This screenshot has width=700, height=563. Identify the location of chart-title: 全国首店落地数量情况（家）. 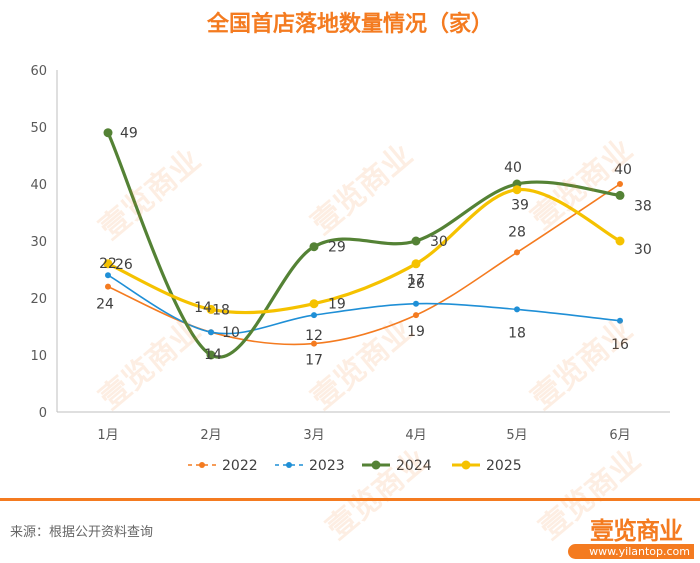
(349, 24).